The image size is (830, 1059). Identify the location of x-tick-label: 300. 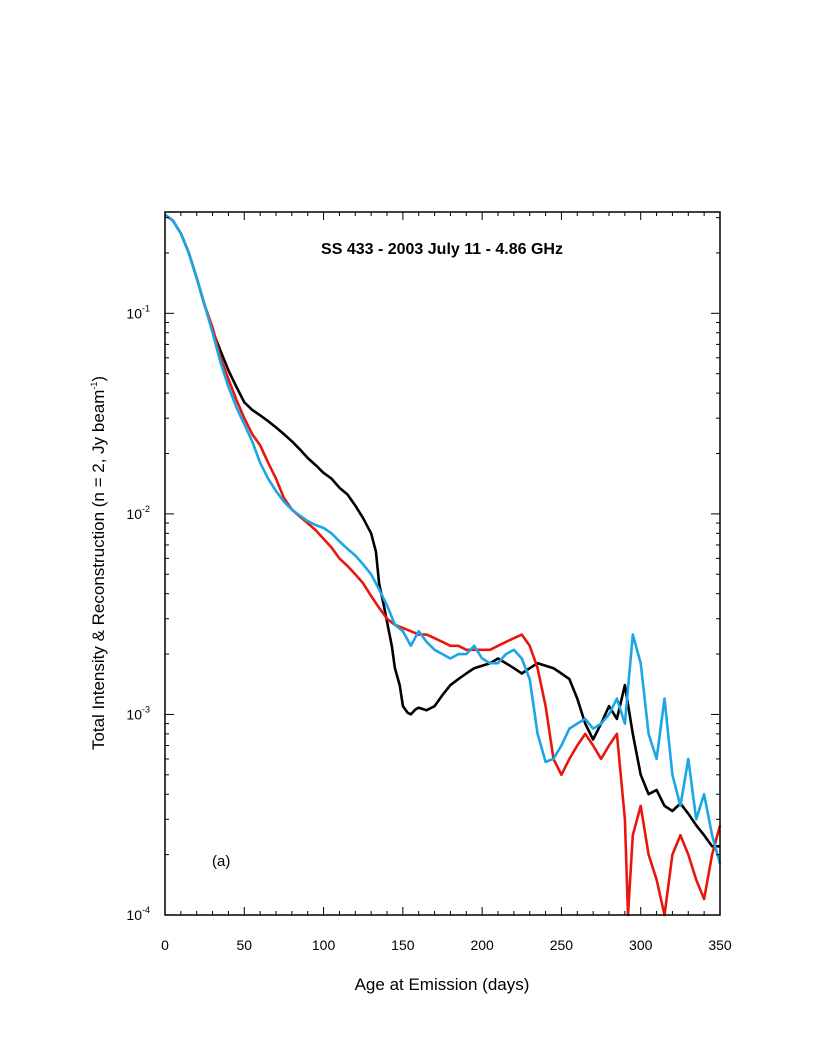
(641, 945).